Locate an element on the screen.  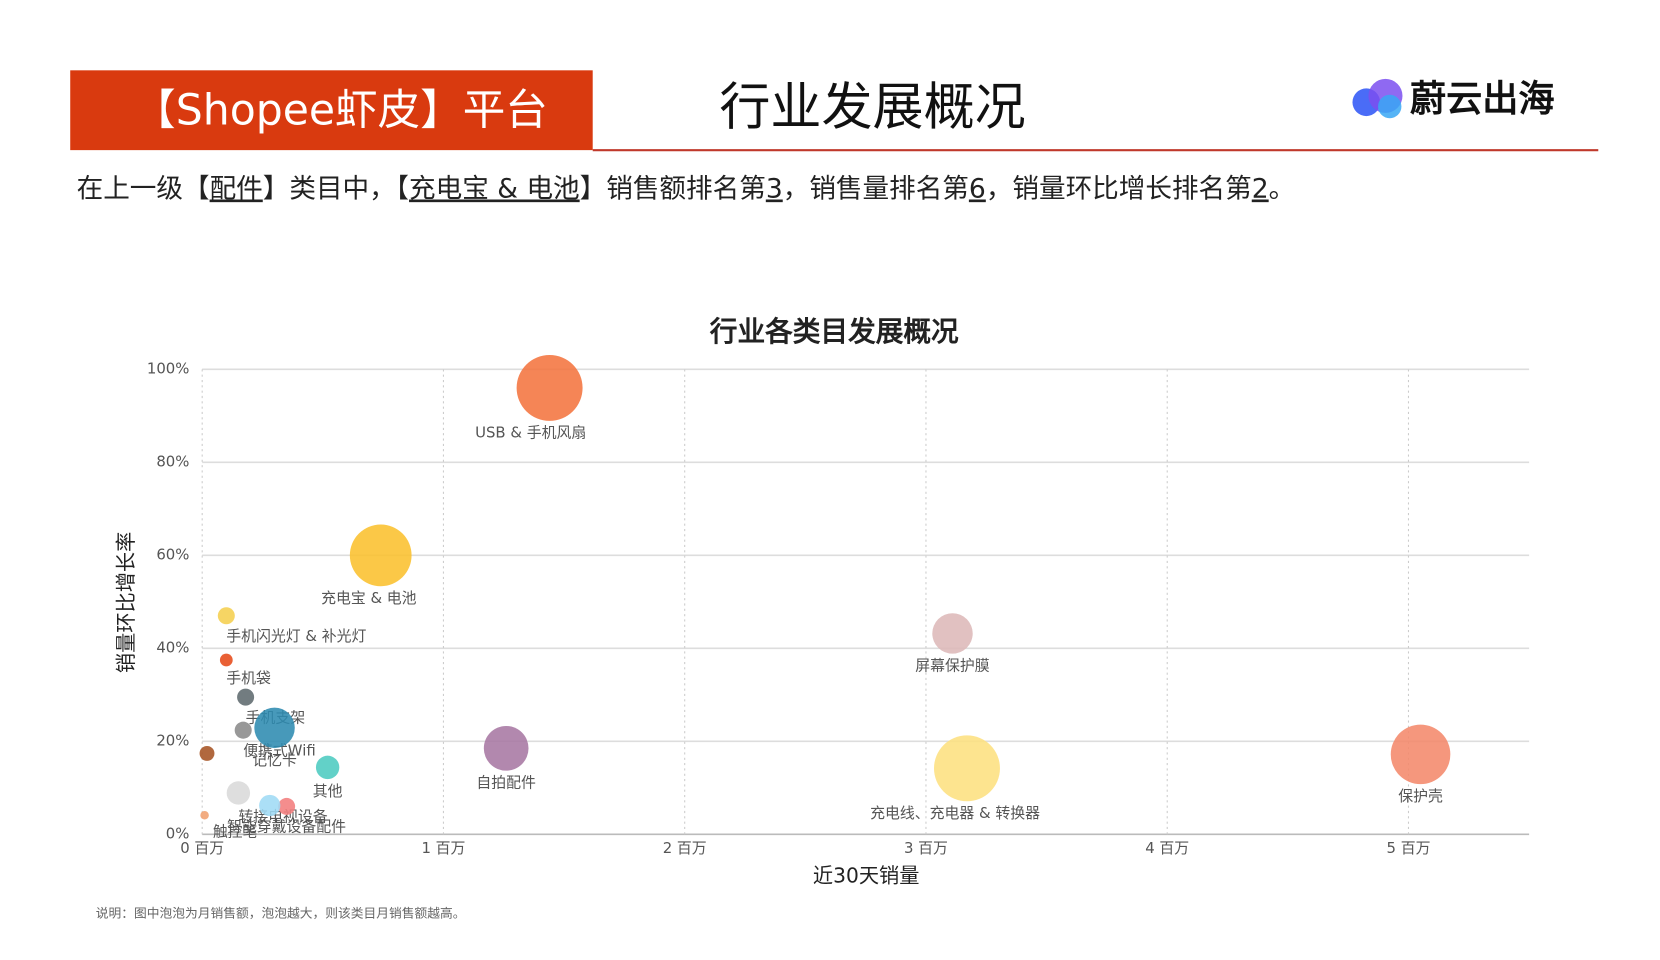
y-axis-label: 销量环比增长率 is located at coordinates (126, 602).